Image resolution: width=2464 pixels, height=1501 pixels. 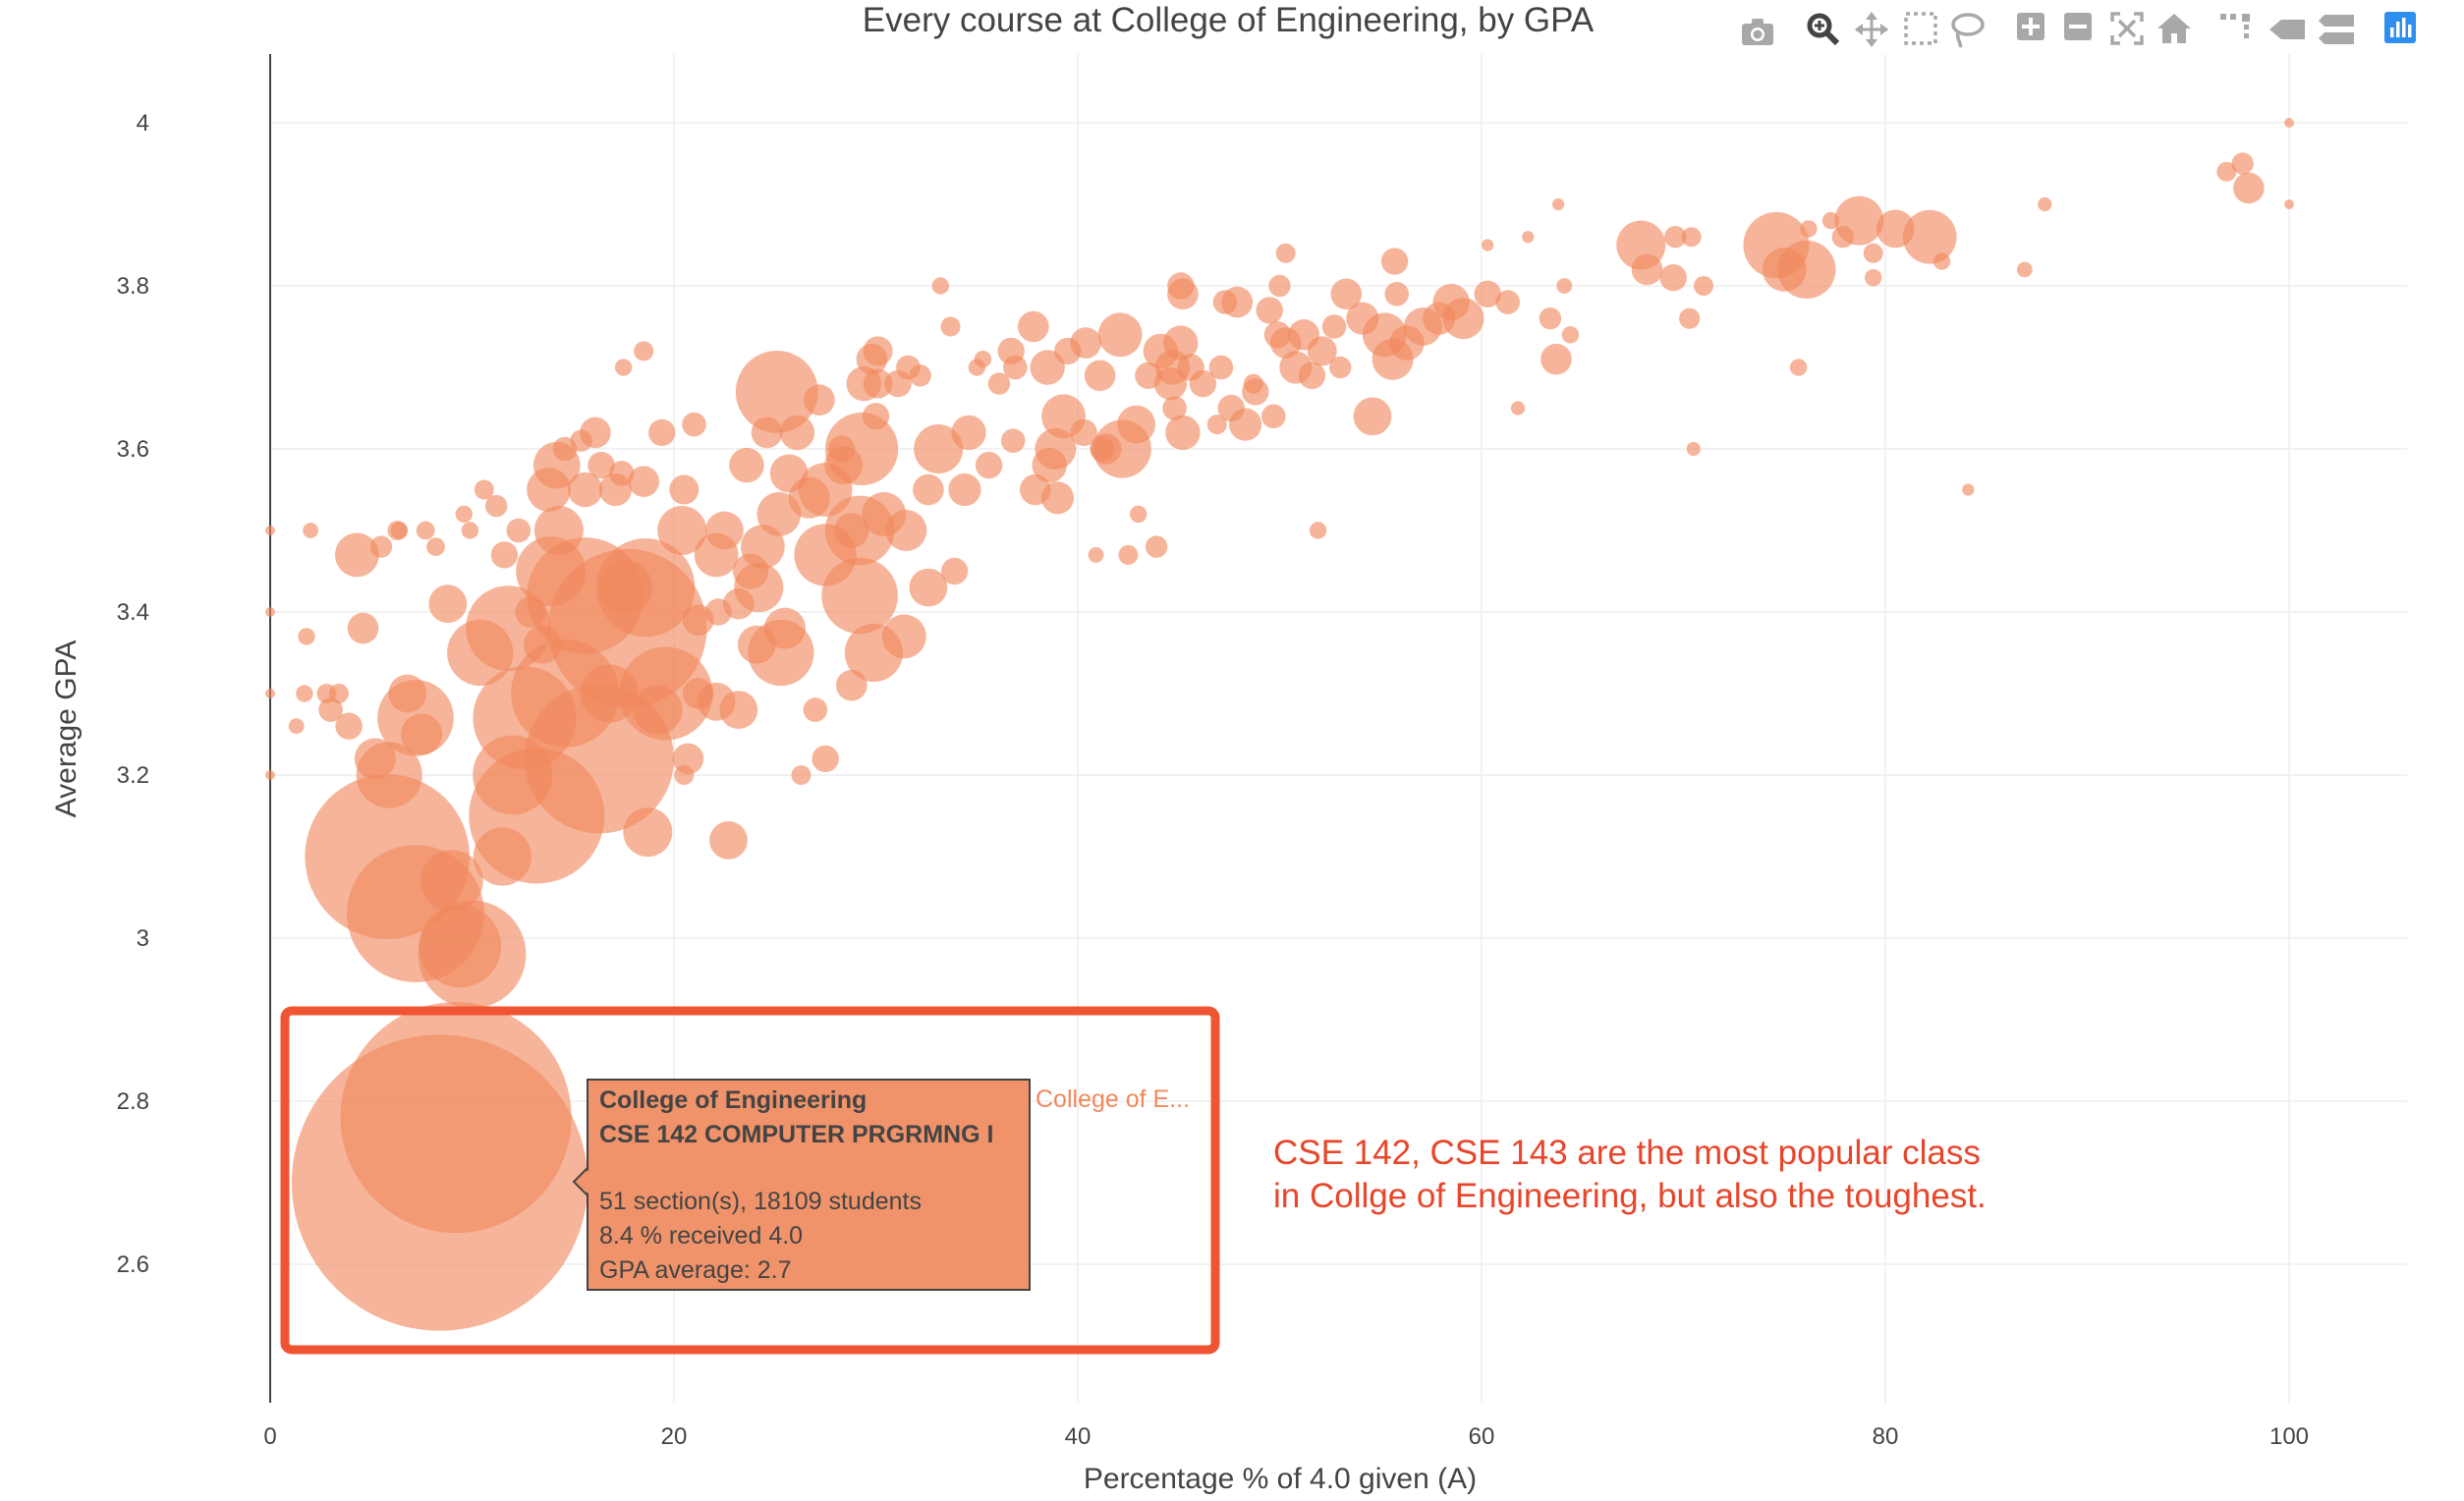 What do you see at coordinates (1823, 29) in the screenshot?
I see `zoom-icon` at bounding box center [1823, 29].